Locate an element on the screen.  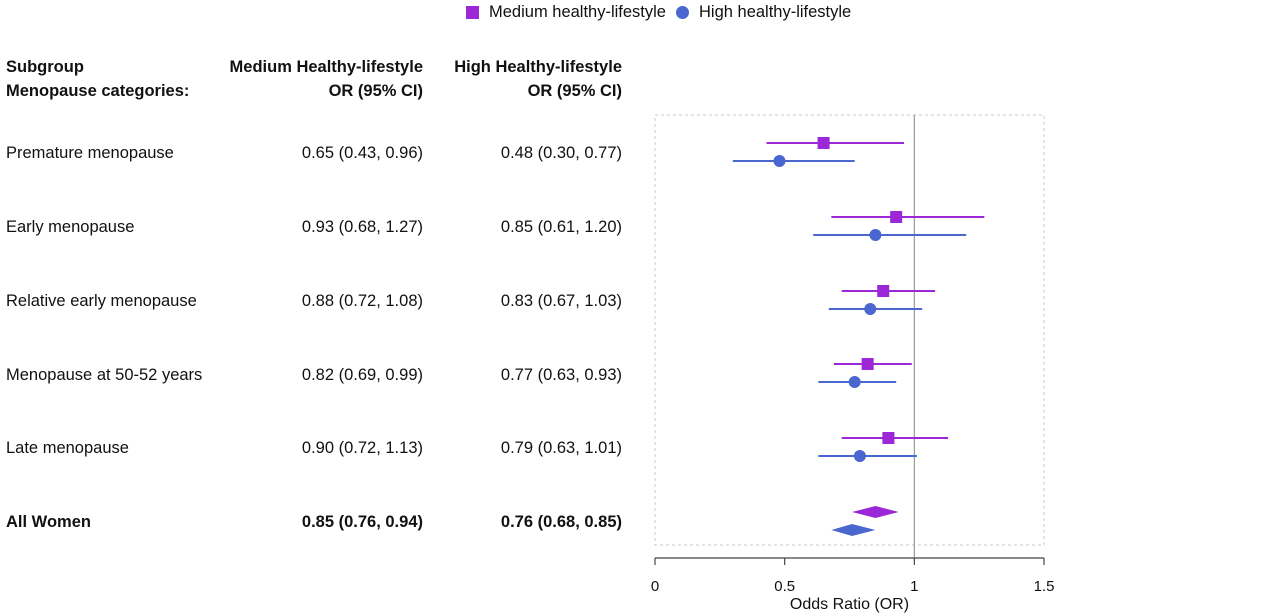
x-tick-label: 1.5 is located at coordinates (1044, 586).